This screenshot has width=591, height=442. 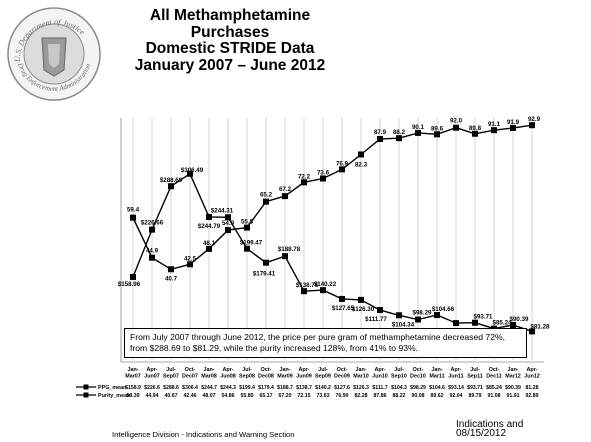 I want to click on table-cell-Purity_mean-1: 44.94, so click(x=152, y=396).